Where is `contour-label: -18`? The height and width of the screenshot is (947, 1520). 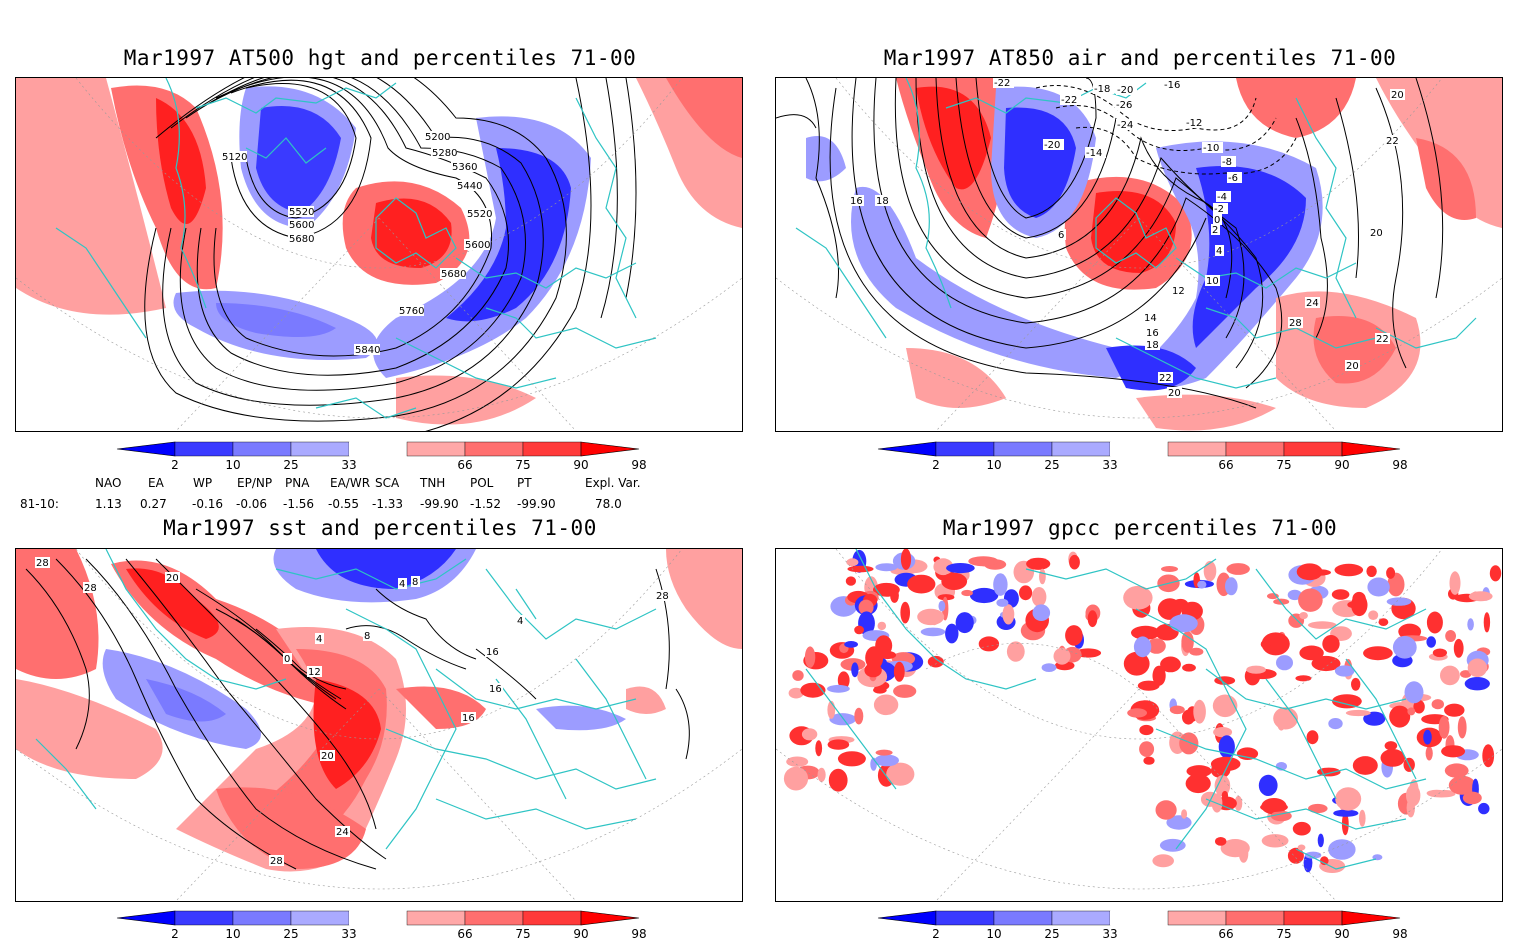 contour-label: -18 is located at coordinates (1102, 89).